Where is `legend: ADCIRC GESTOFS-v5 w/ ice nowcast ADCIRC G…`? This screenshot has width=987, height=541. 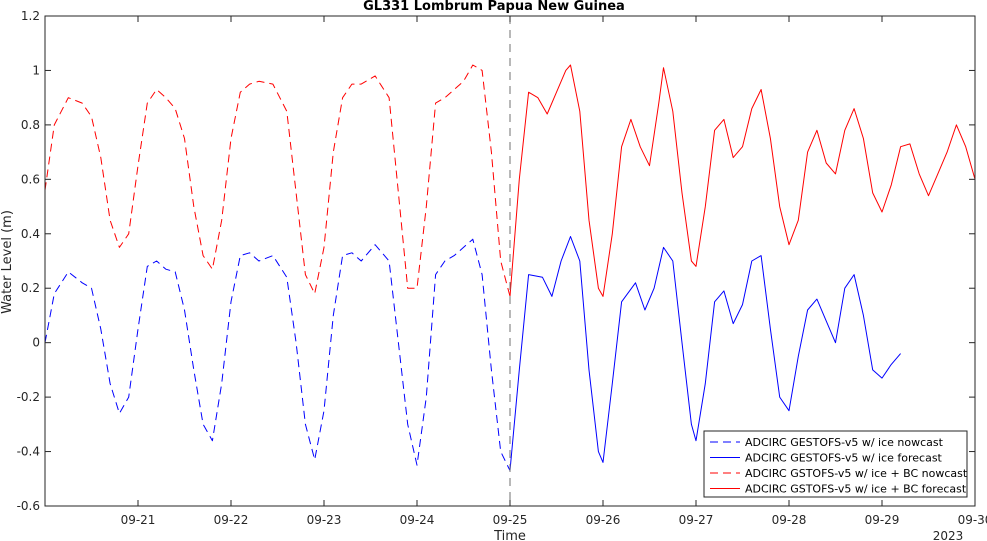 legend: ADCIRC GESTOFS-v5 w/ ice nowcast ADCIRC G… is located at coordinates (835, 464).